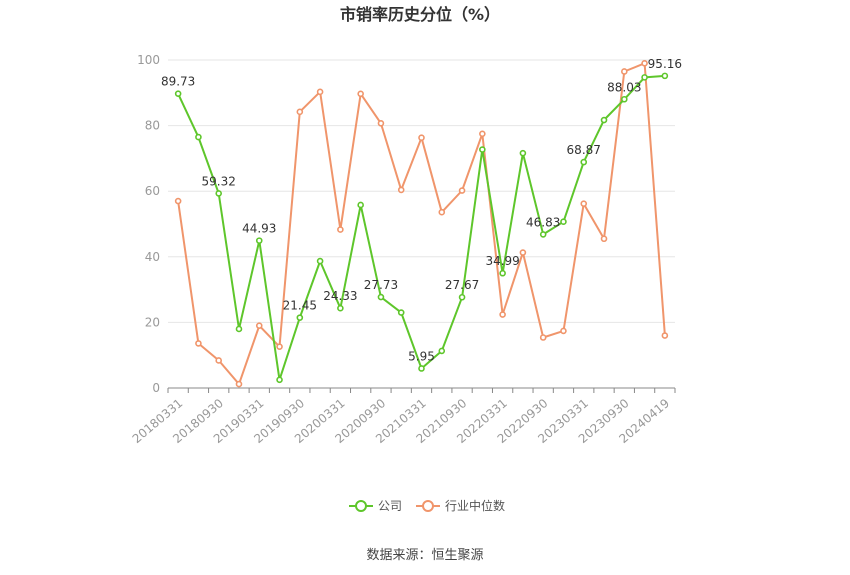  I want to click on data-label: 59.32, so click(219, 181).